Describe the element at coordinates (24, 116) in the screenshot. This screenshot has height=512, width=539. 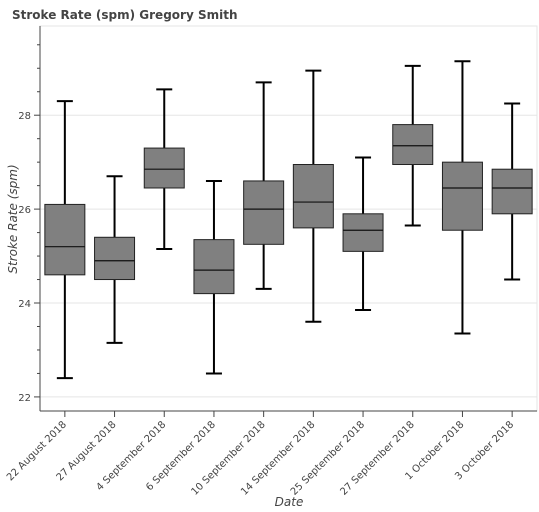
I see `y-tick-label: 28` at that location.